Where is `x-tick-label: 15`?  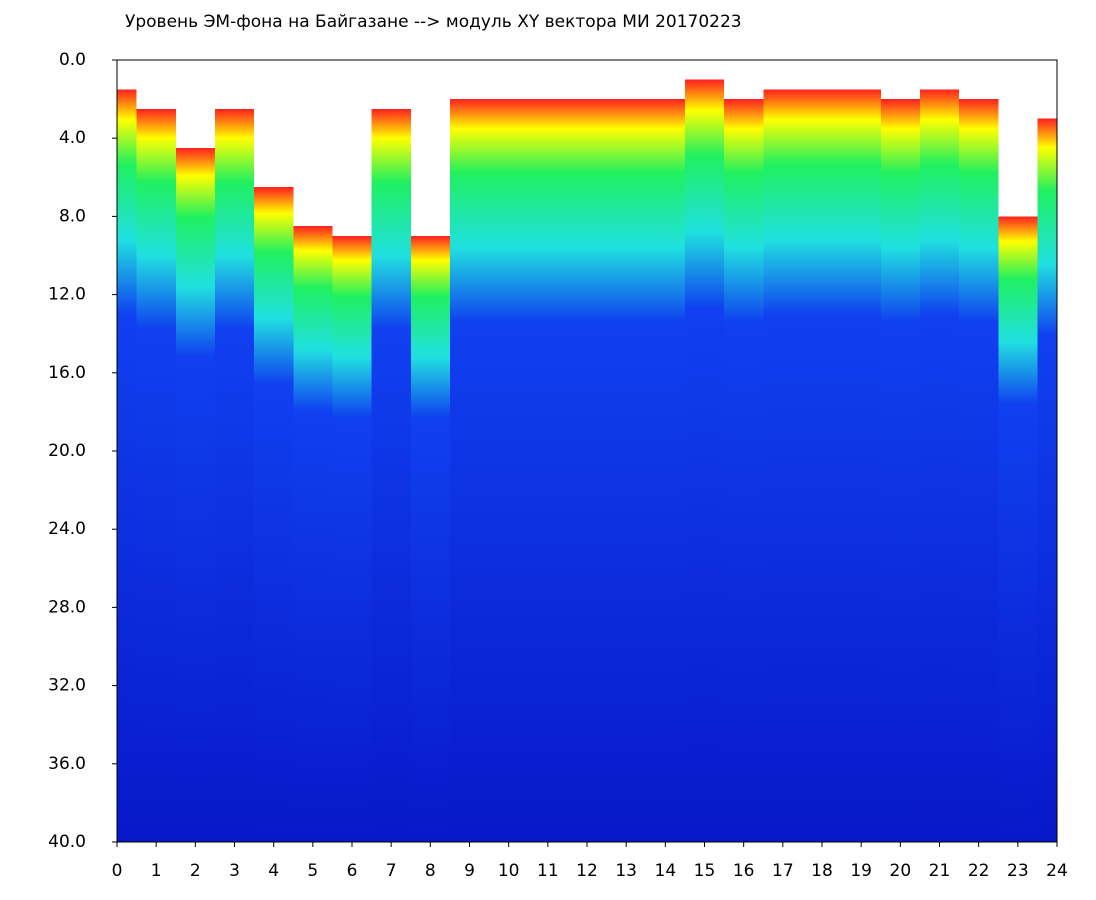 x-tick-label: 15 is located at coordinates (705, 871).